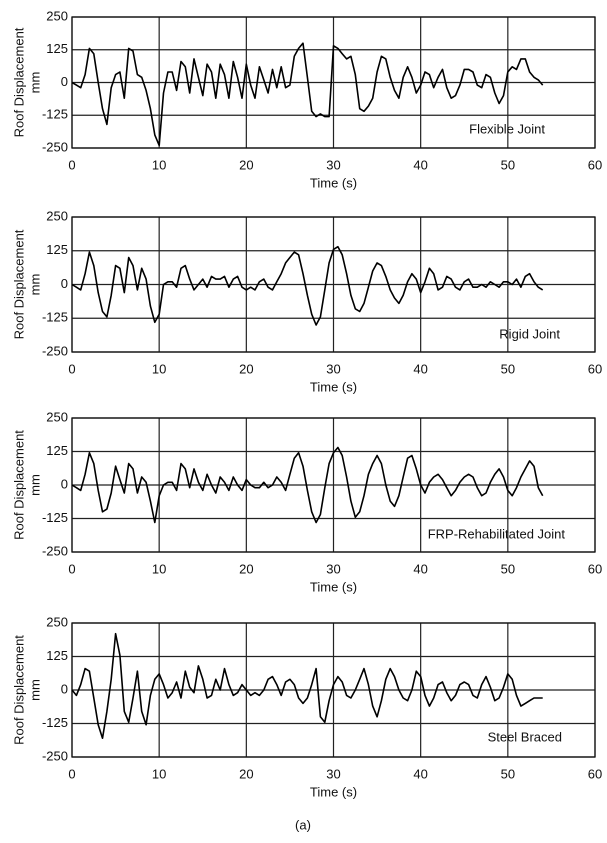 This screenshot has width=607, height=843. I want to click on annotation: Flexible Joint, so click(507, 128).